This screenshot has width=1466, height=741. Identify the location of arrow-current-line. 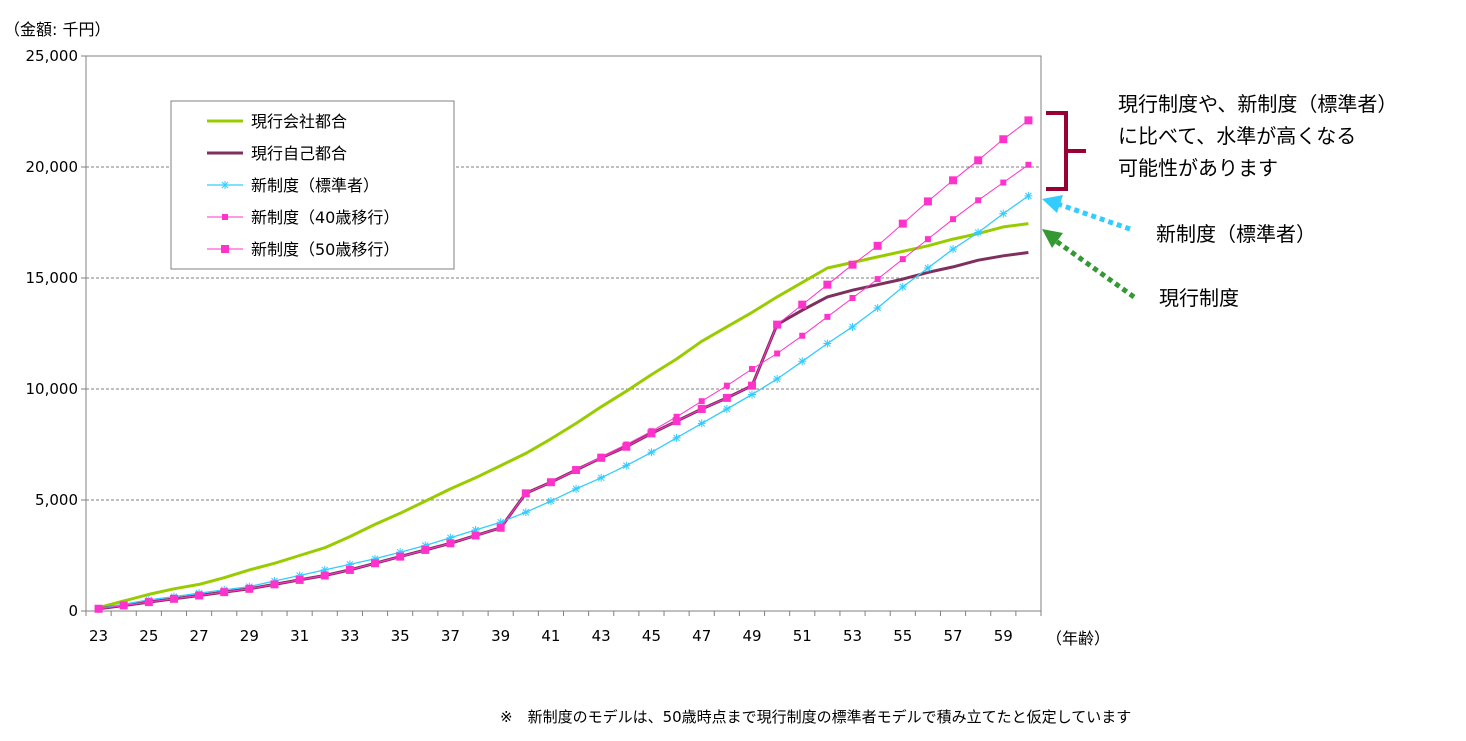
(1095, 269).